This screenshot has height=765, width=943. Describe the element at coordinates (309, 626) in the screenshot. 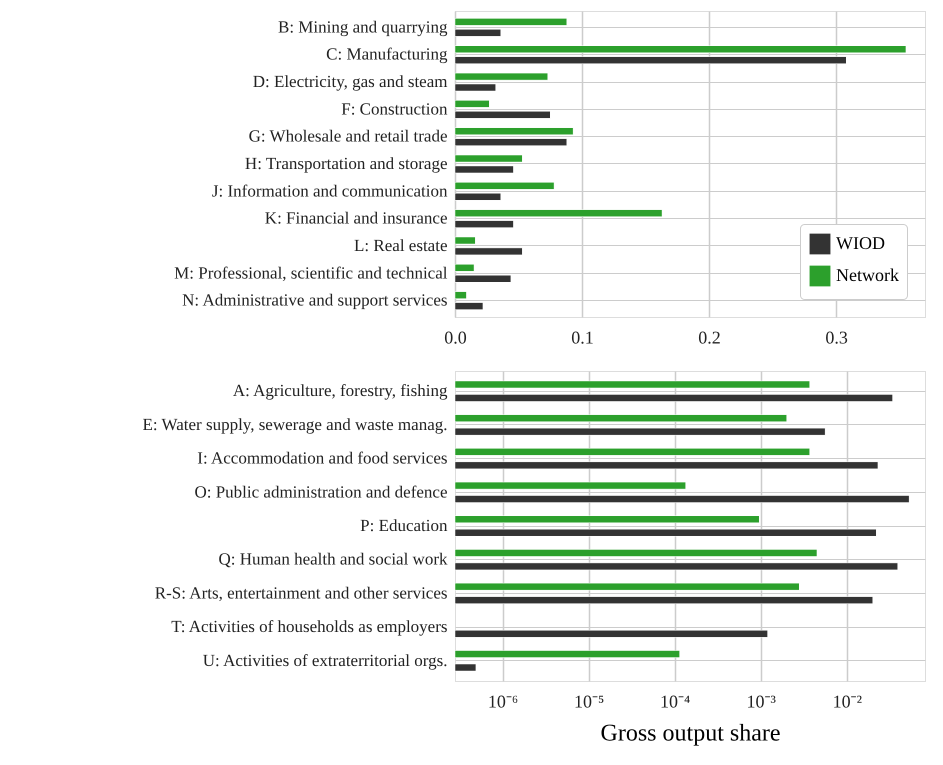

I see `y-tick-label: T: Activities of households as employers` at that location.